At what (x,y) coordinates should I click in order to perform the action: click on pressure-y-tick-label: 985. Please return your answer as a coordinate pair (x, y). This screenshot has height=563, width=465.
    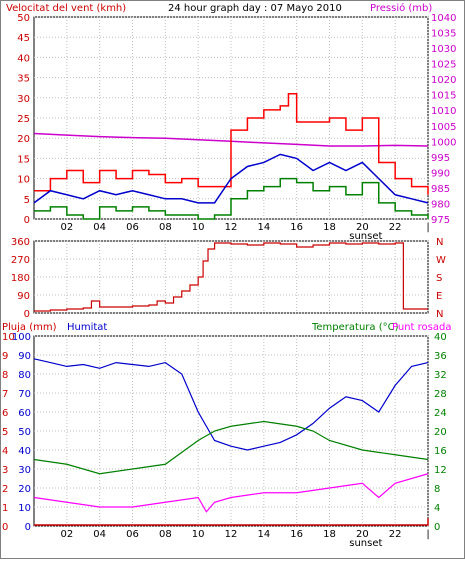
    Looking at the image, I should click on (440, 189).